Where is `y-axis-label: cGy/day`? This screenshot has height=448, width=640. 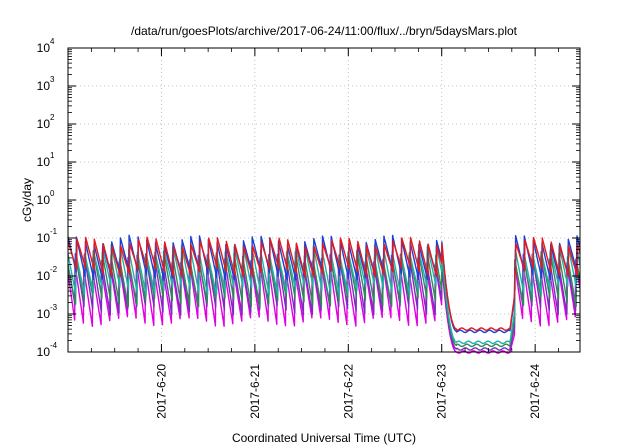 y-axis-label: cGy/day is located at coordinates (27, 200).